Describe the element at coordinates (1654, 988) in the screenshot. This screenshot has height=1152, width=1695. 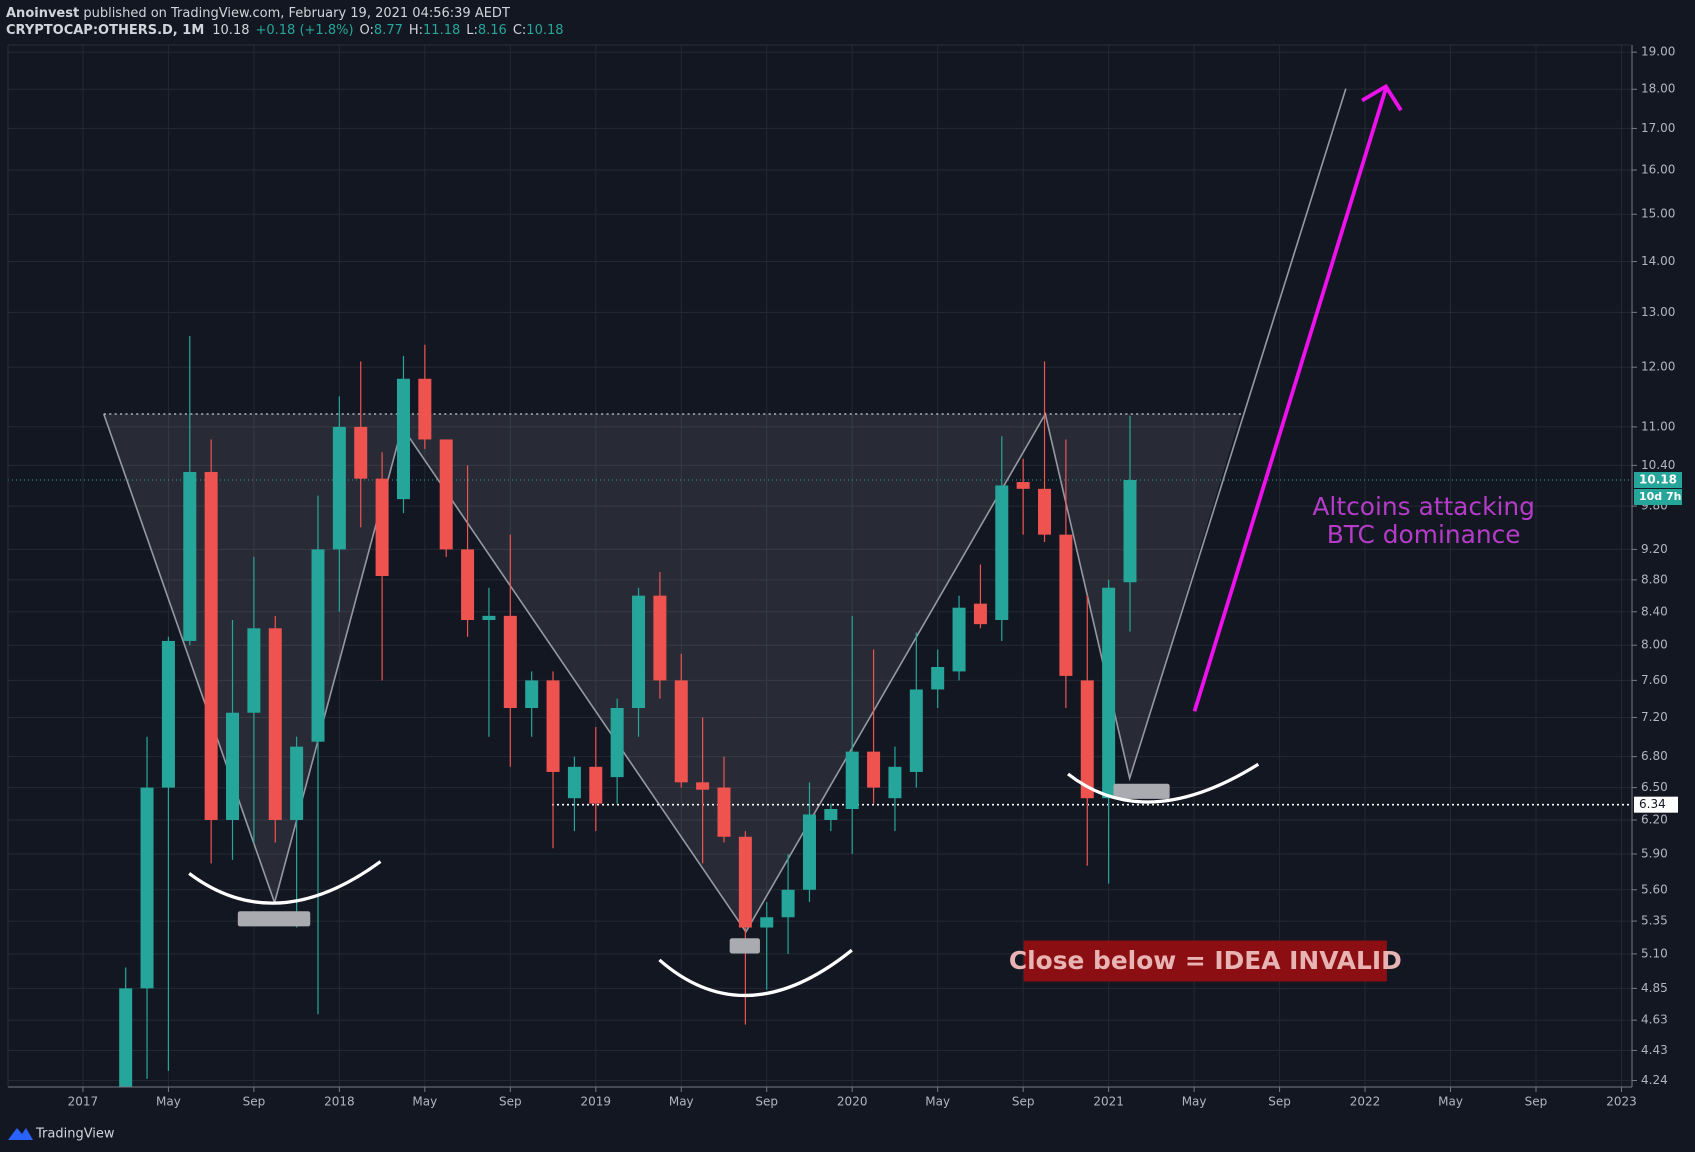
I see `y-tick-label: 4.85` at that location.